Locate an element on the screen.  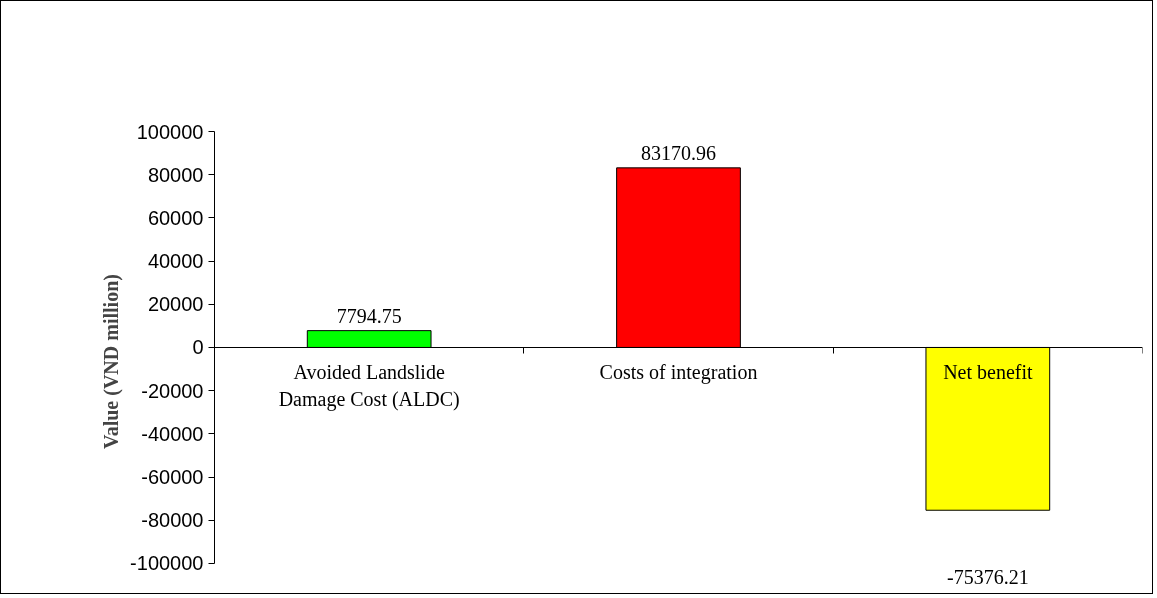
x-tick-label: Costs of integration is located at coordinates (678, 373).